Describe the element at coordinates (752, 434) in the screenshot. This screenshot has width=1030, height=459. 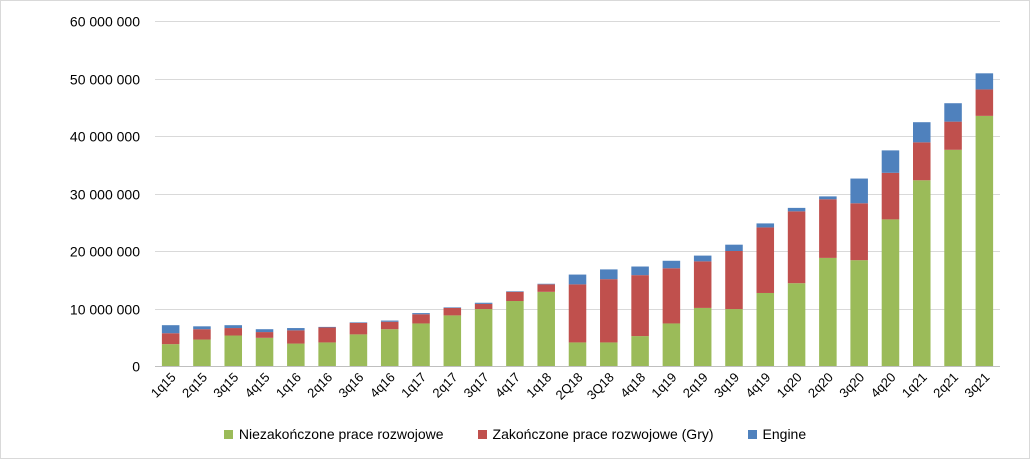
I see `legend-swatch-engine` at that location.